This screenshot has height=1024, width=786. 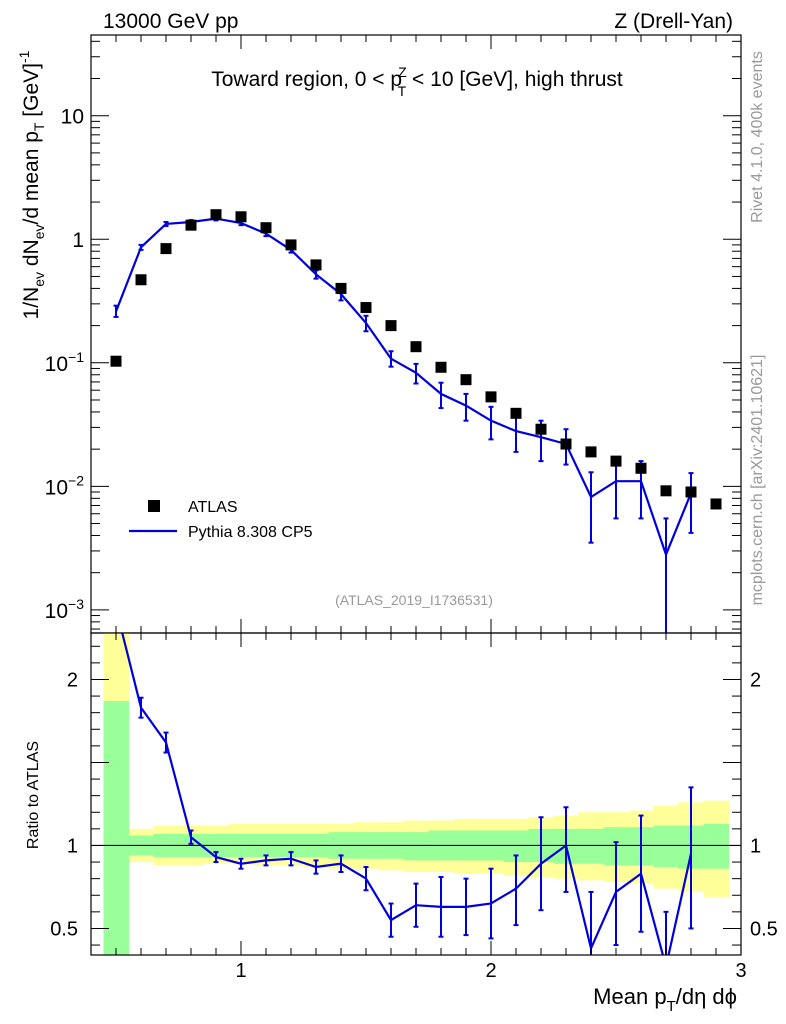 I want to click on main-y-tick-labels: 10 1 10⁻¹ 10⁻² 10⁻³, so click(x=65, y=364).